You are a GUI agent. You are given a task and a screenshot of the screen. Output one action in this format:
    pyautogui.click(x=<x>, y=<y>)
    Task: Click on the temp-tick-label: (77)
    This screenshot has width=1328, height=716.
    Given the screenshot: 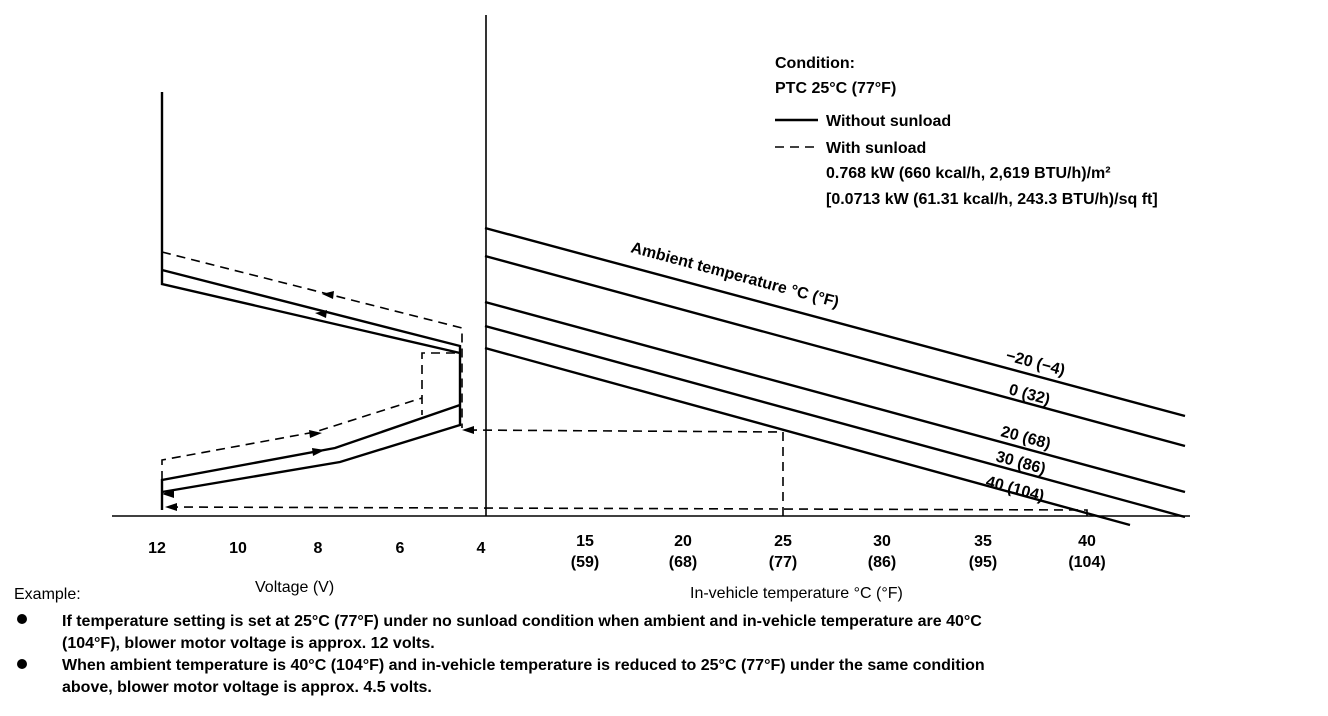 What is the action you would take?
    pyautogui.click(x=783, y=562)
    